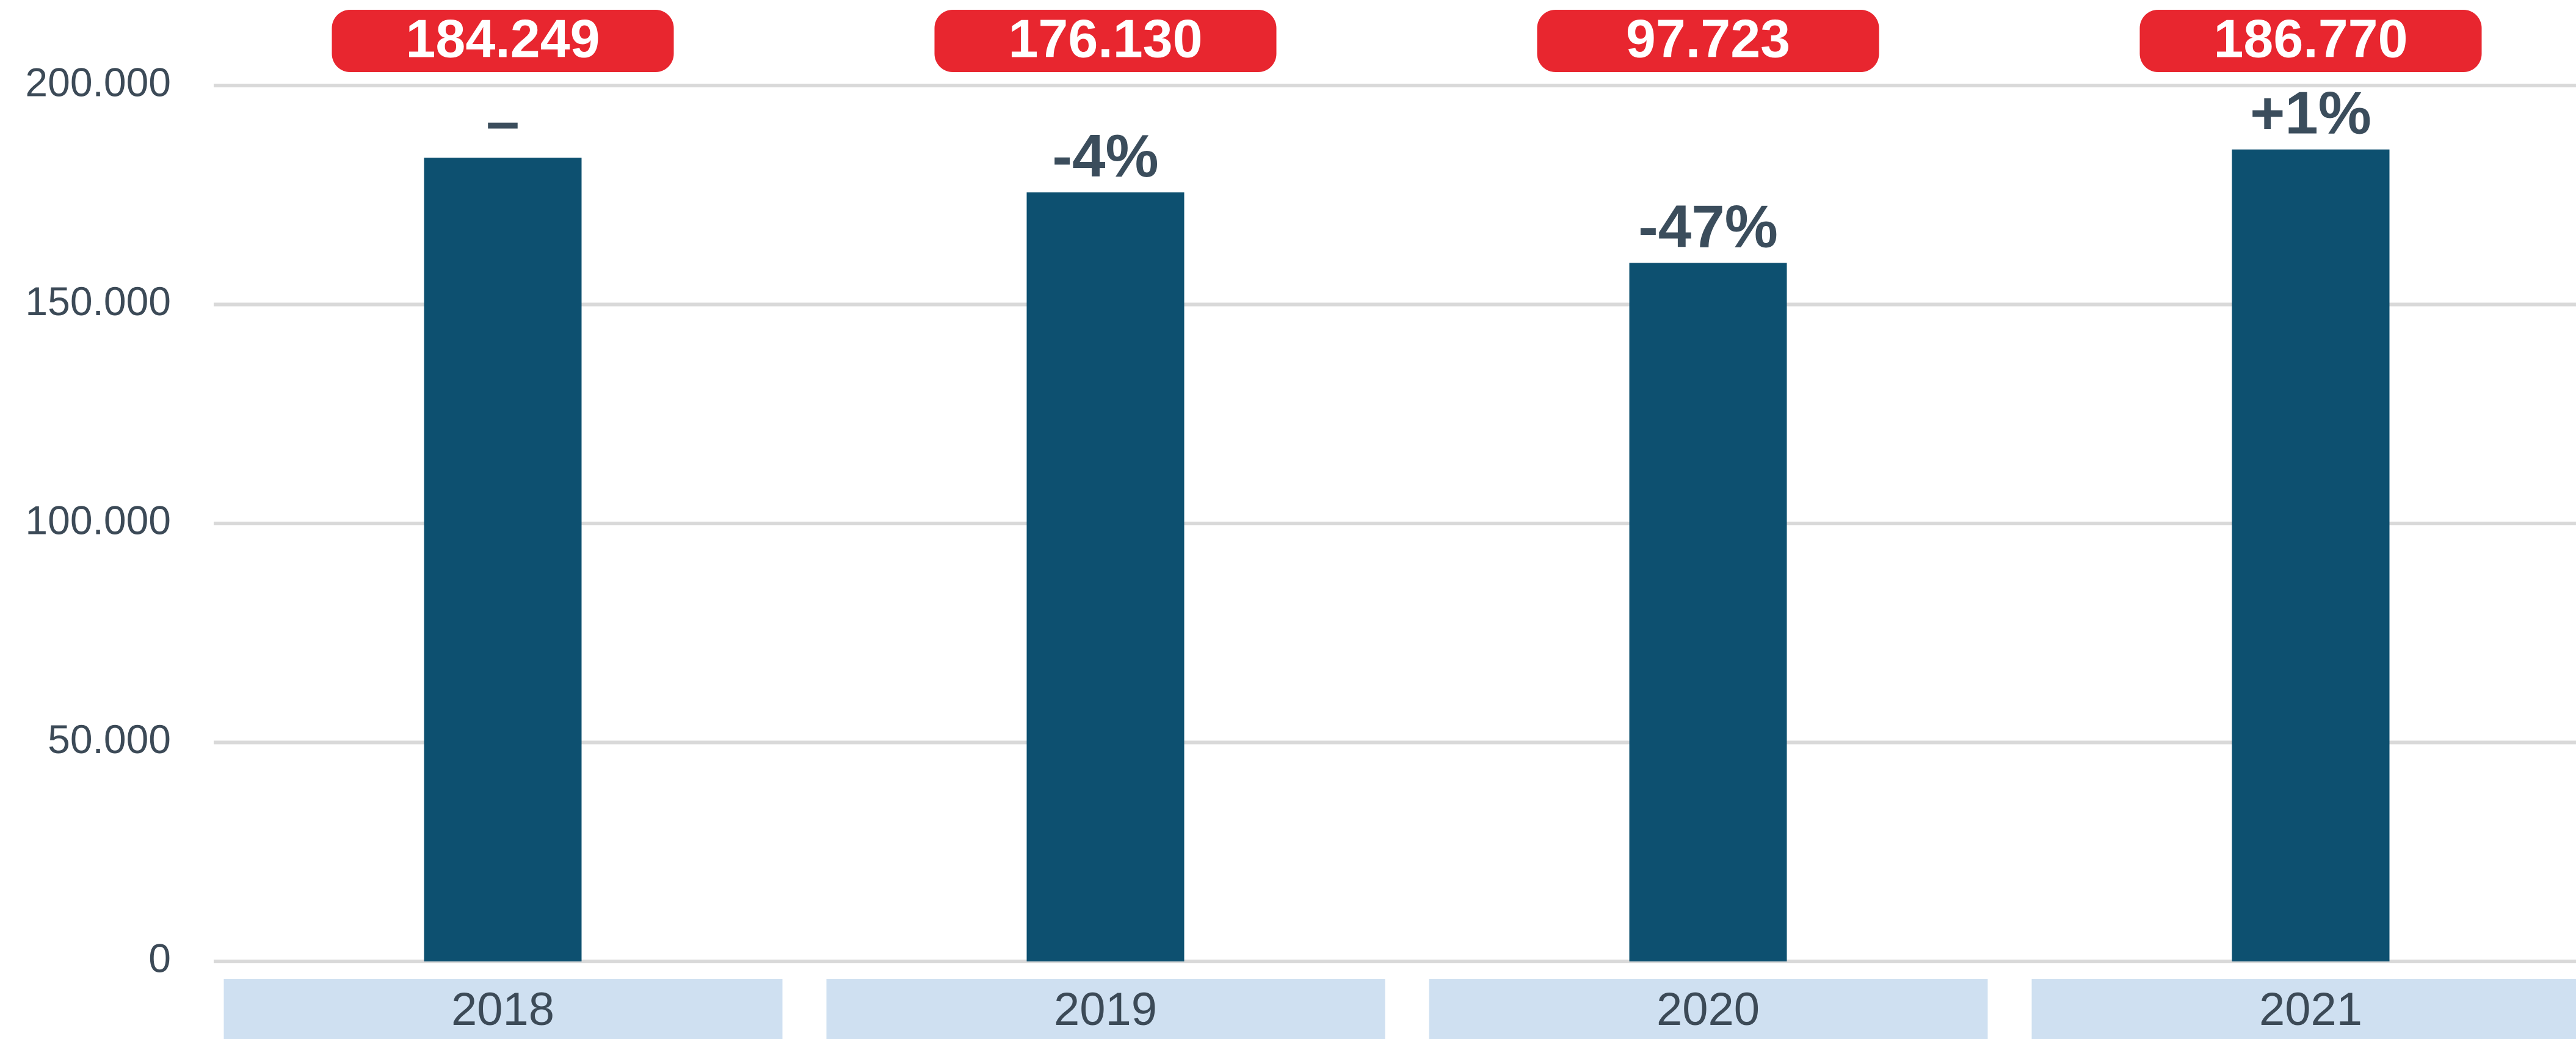 This screenshot has width=2576, height=1039. Describe the element at coordinates (98, 519) in the screenshot. I see `y-tick-label: 100.000` at that location.